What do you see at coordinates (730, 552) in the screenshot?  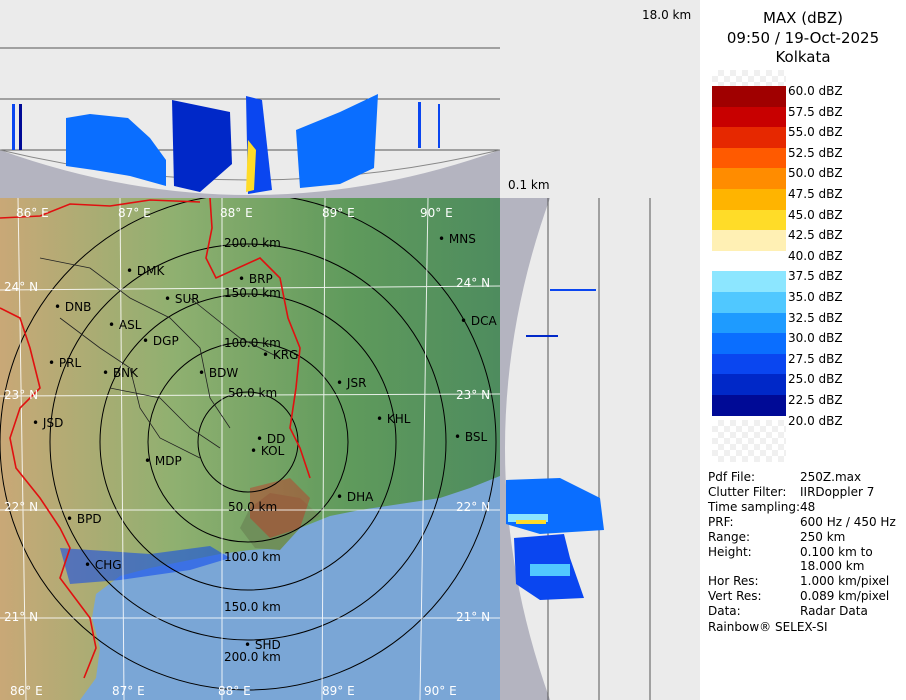 I see `metadata-key: Height:` at bounding box center [730, 552].